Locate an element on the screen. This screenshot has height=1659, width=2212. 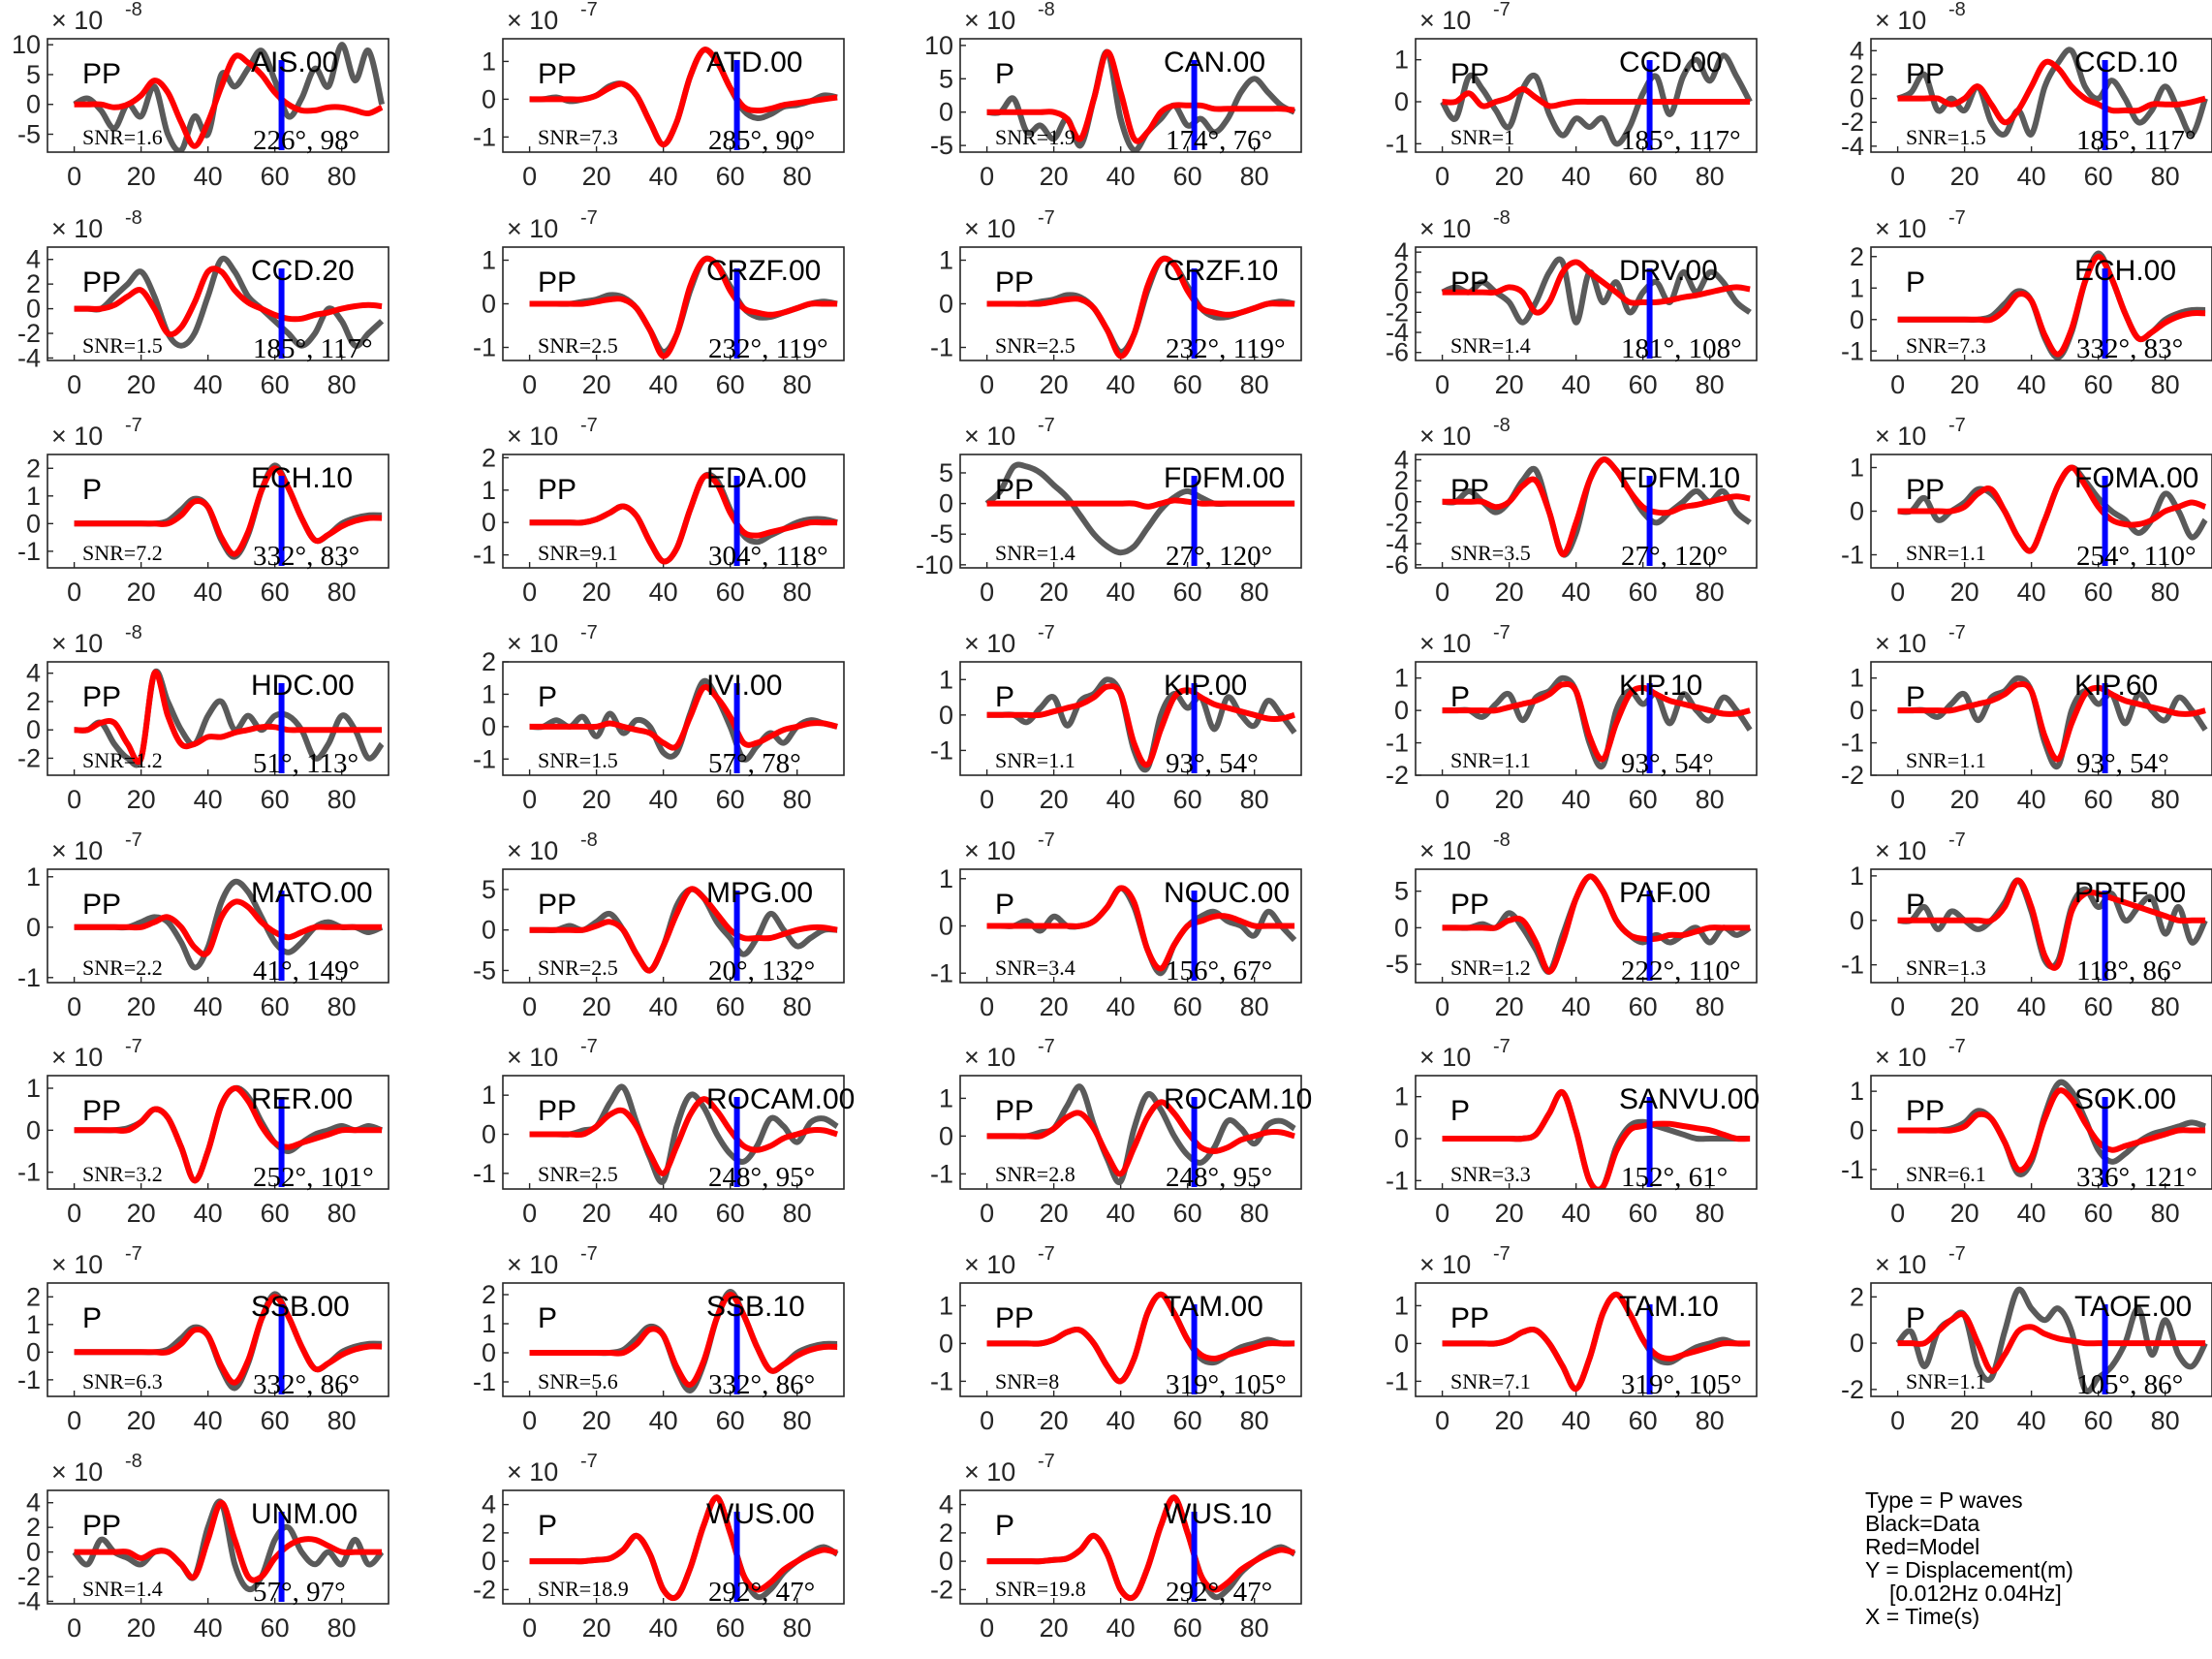
azimuth-label: 232°, 119° is located at coordinates (768, 348).